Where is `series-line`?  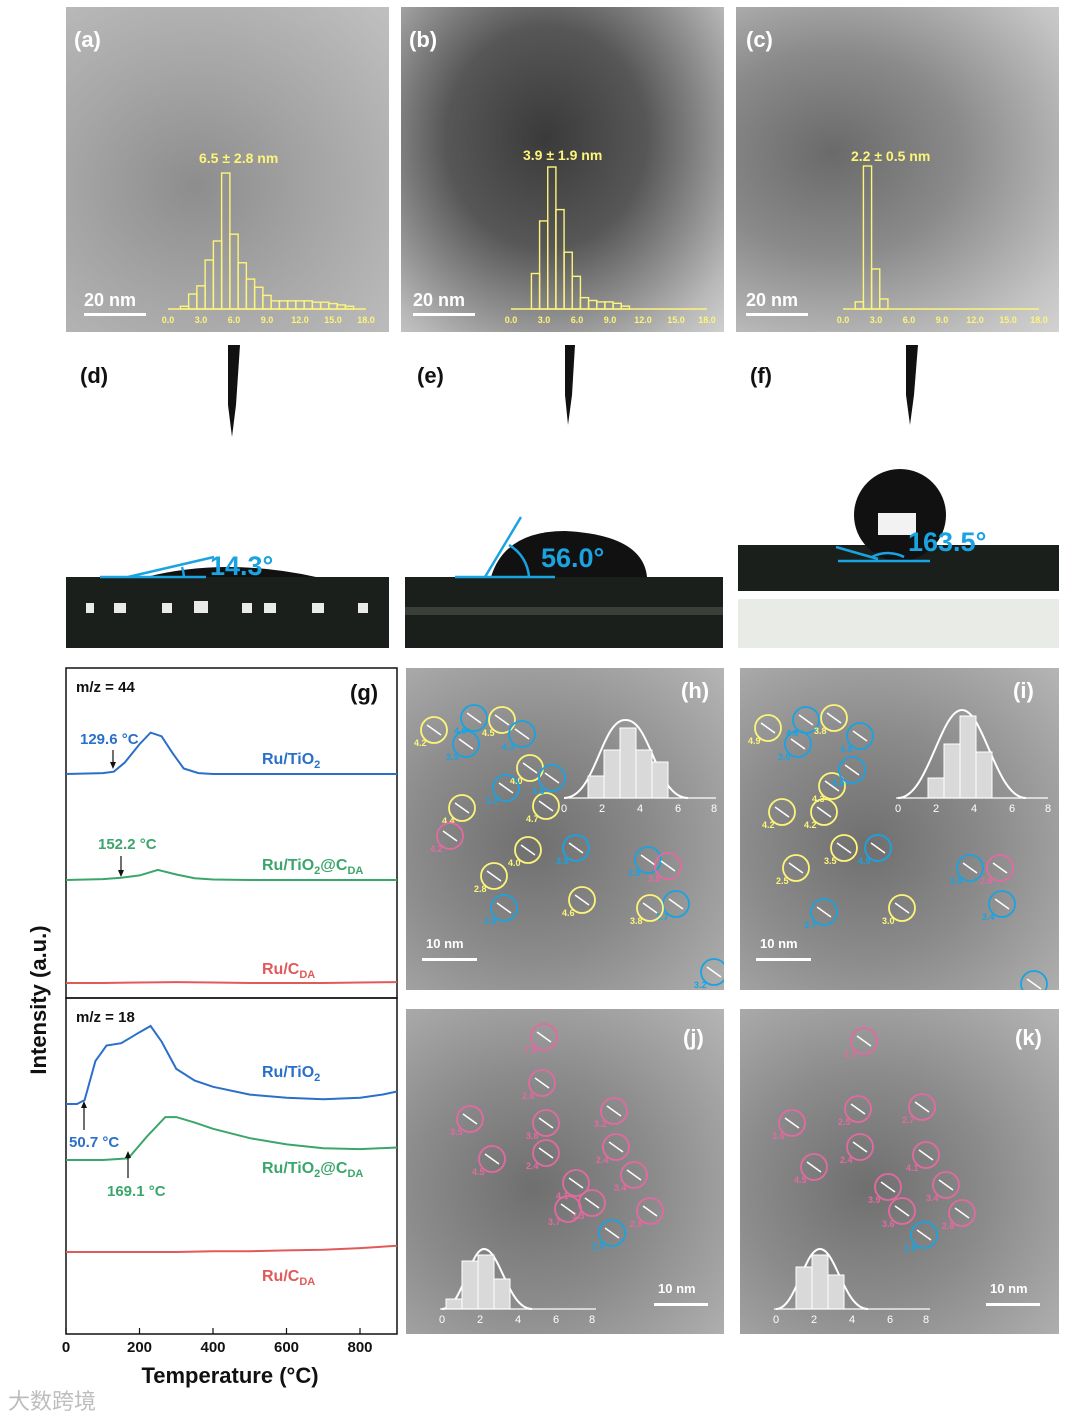 series-line is located at coordinates (232, 982).